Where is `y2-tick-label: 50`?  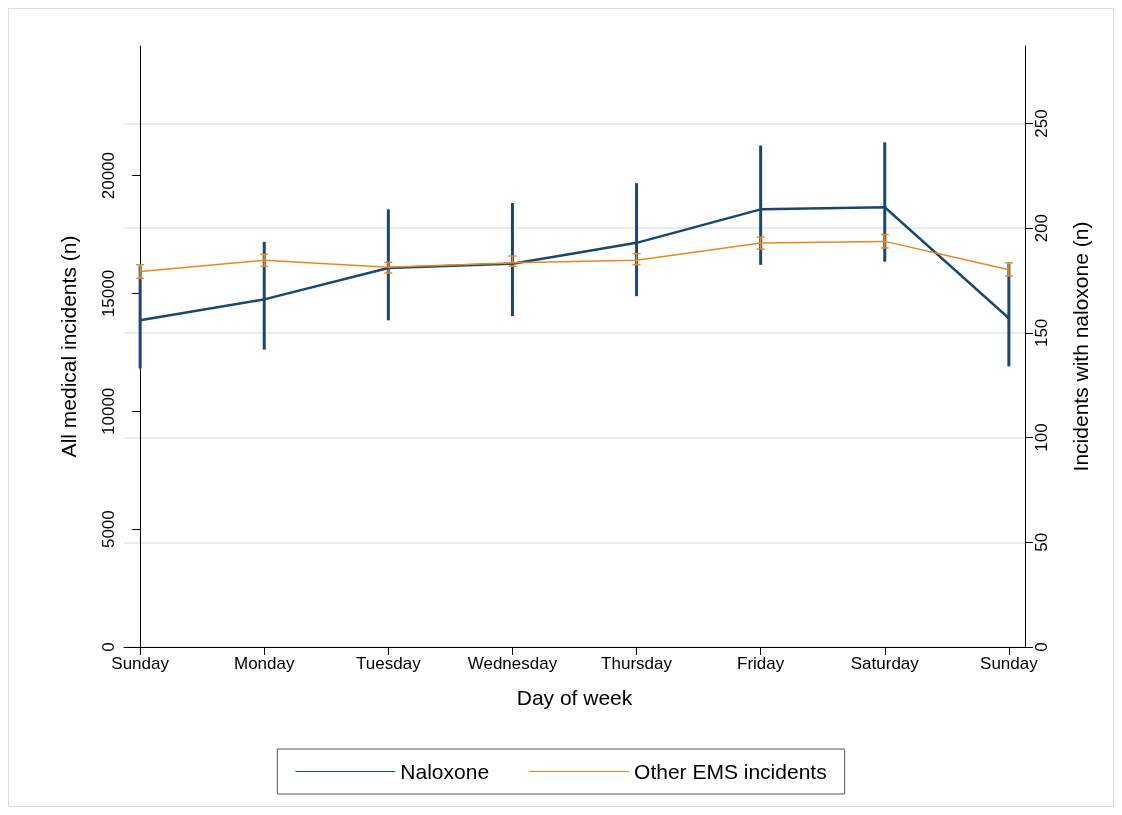 y2-tick-label: 50 is located at coordinates (1041, 542).